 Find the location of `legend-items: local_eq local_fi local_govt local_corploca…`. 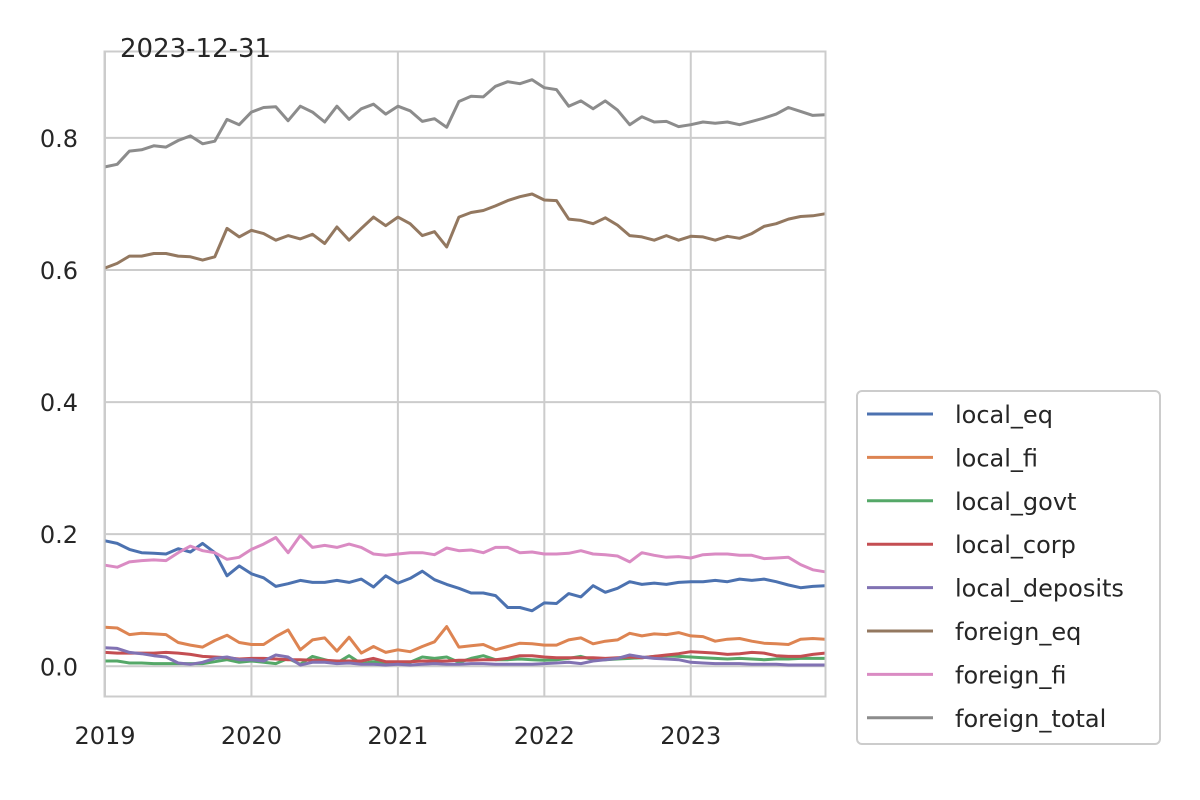

legend-items: local_eq local_fi local_govt local_corploca… is located at coordinates (995, 567).